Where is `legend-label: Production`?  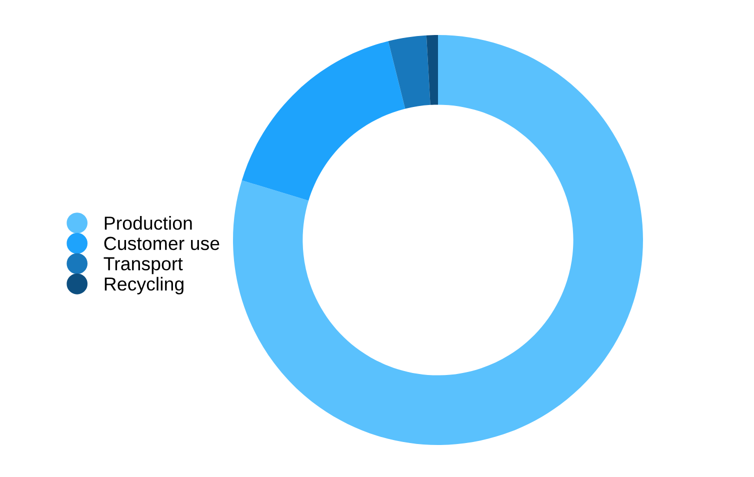 legend-label: Production is located at coordinates (148, 223).